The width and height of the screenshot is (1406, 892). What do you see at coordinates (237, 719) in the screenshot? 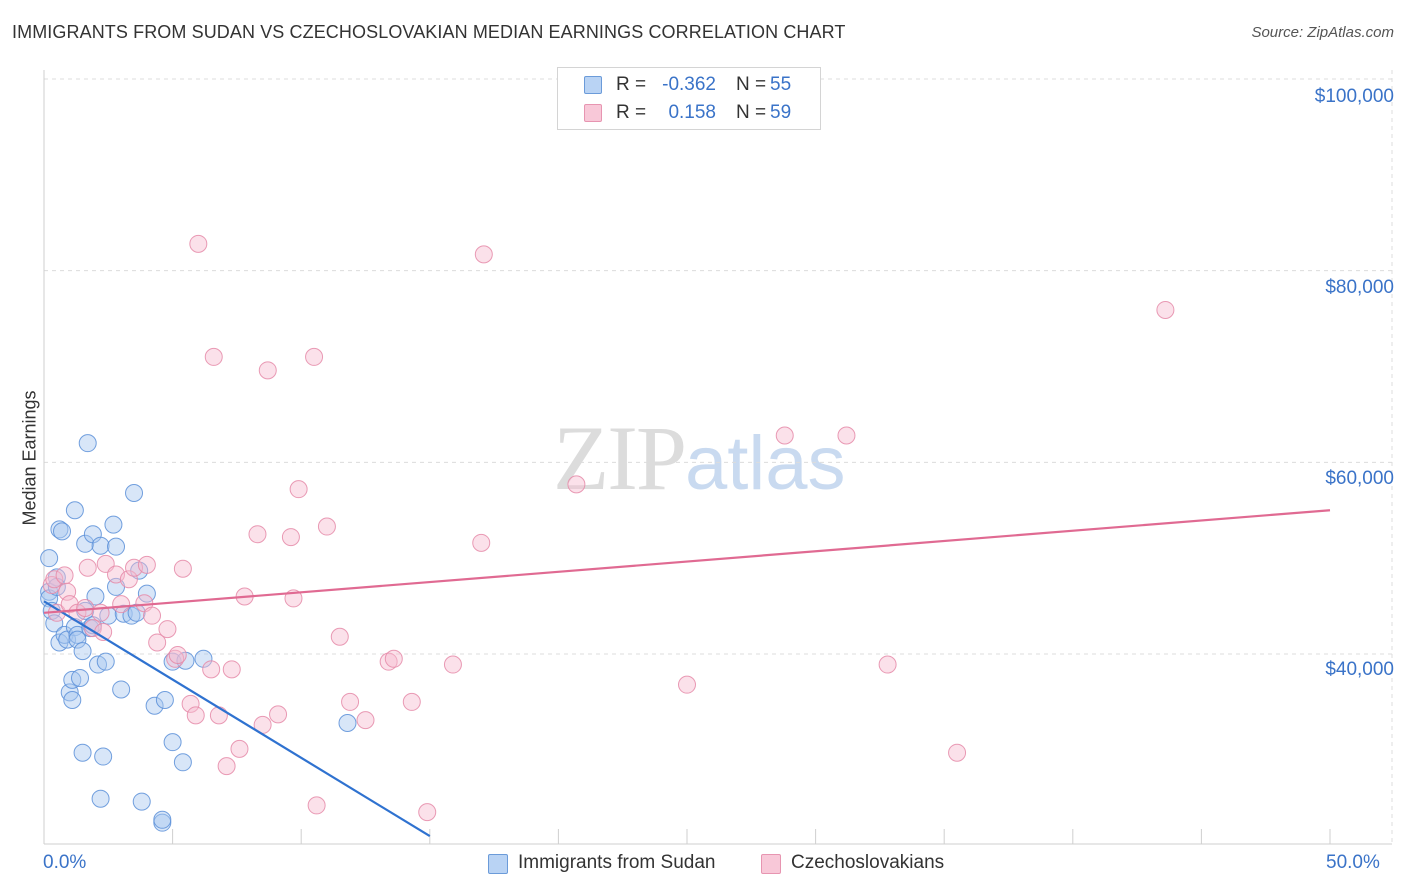
I see `sudan-trend-line` at bounding box center [237, 719].